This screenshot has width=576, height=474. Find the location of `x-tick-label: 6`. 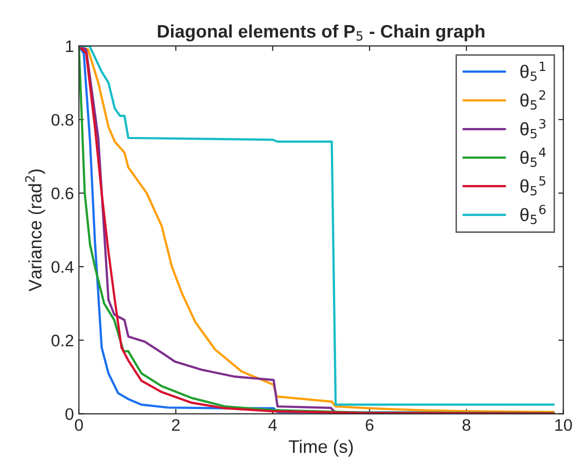

x-tick-label: 6 is located at coordinates (370, 425).